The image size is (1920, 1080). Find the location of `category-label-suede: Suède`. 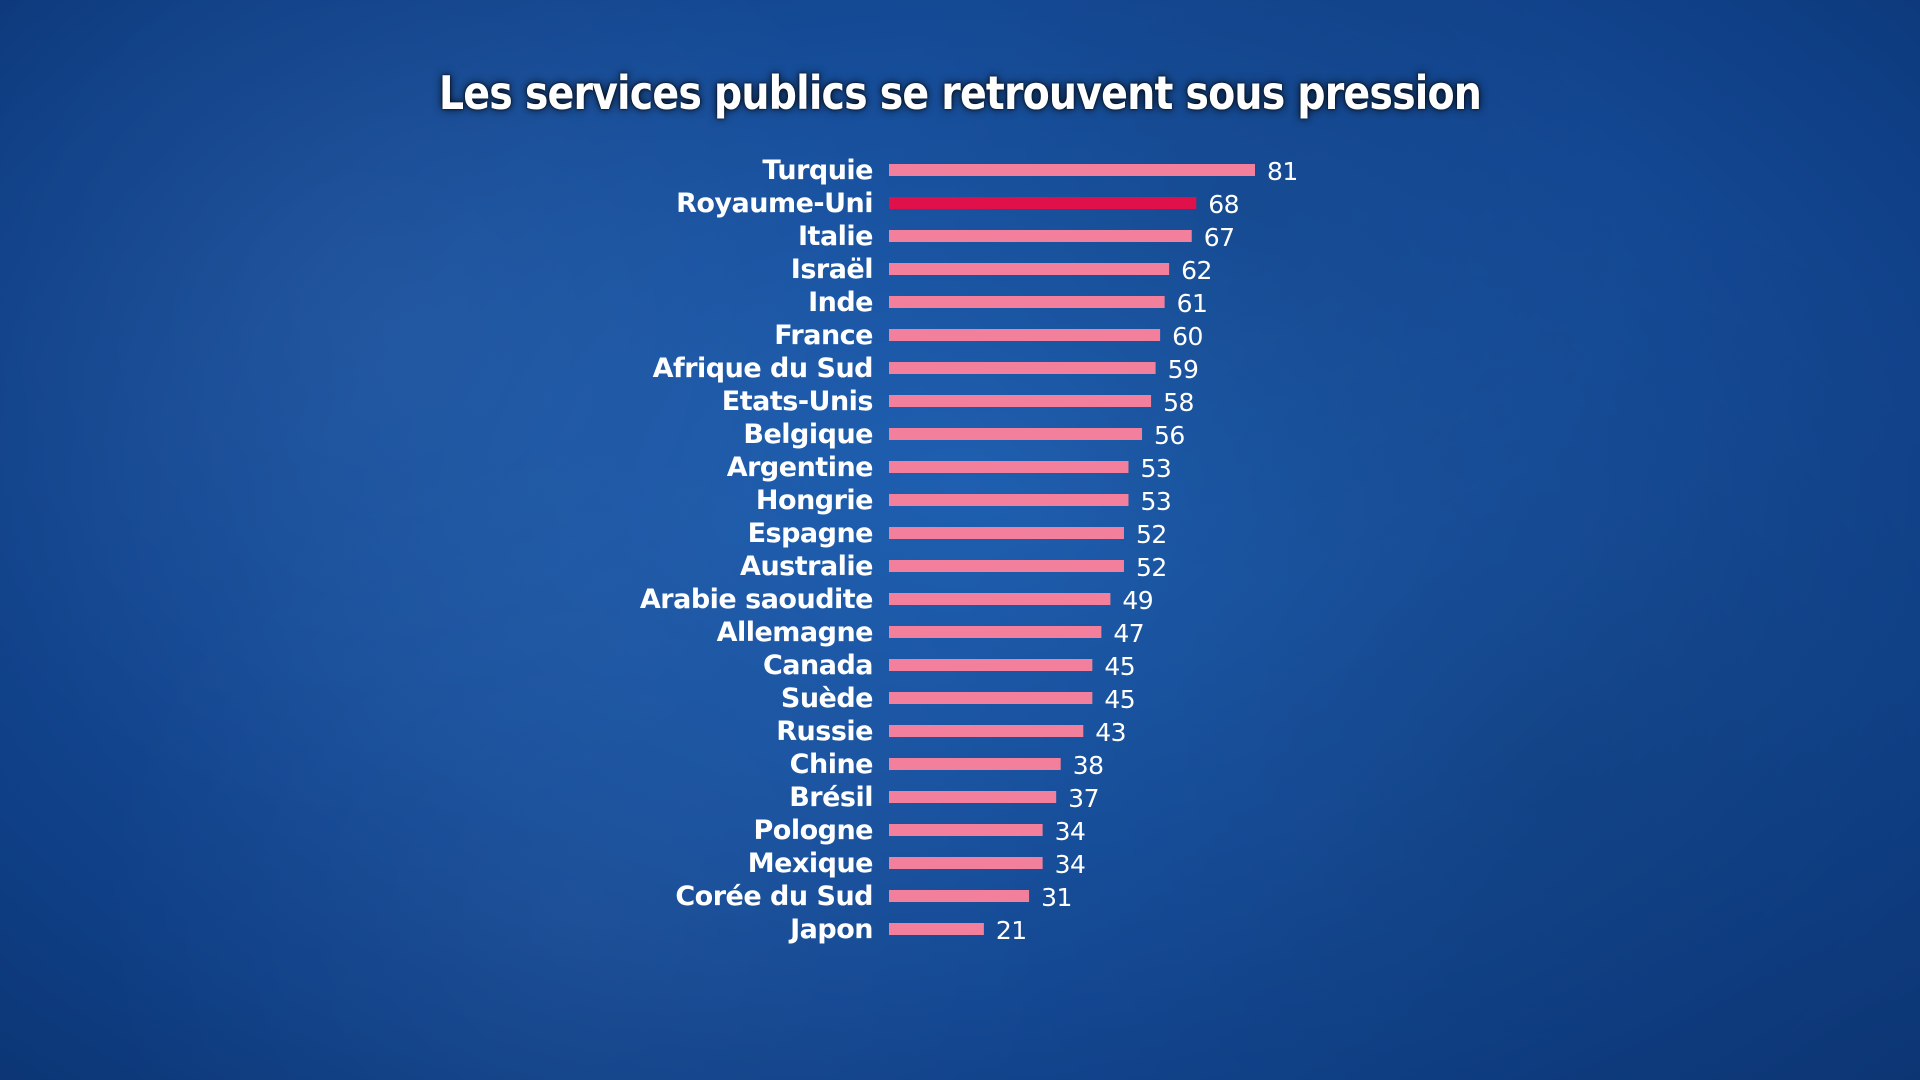

category-label-suede: Suède is located at coordinates (827, 698).